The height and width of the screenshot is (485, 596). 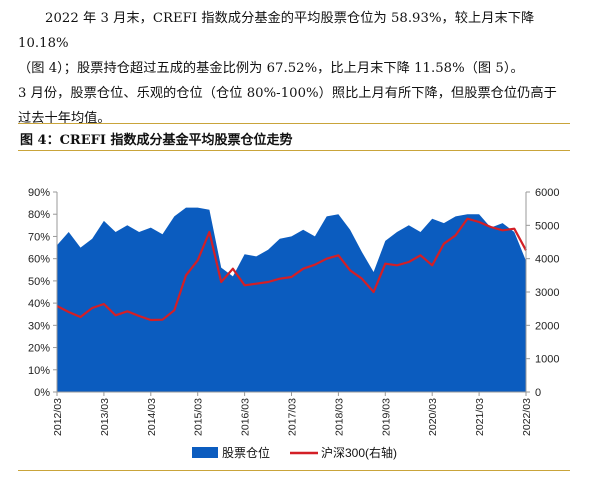 What do you see at coordinates (547, 293) in the screenshot?
I see `y-right-tick-label: 3000` at bounding box center [547, 293].